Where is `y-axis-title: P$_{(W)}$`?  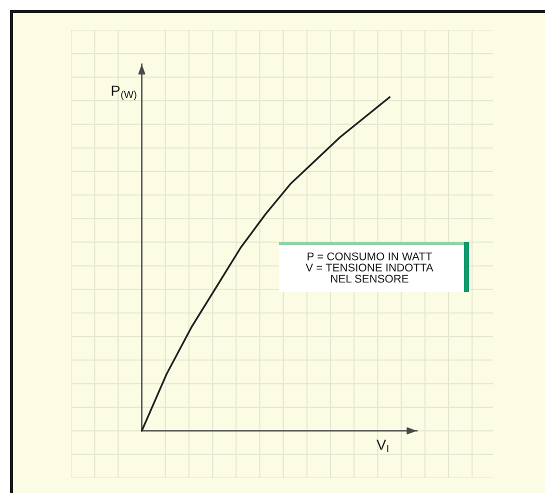
y-axis-title: P$_{(W)}$ is located at coordinates (124, 93).